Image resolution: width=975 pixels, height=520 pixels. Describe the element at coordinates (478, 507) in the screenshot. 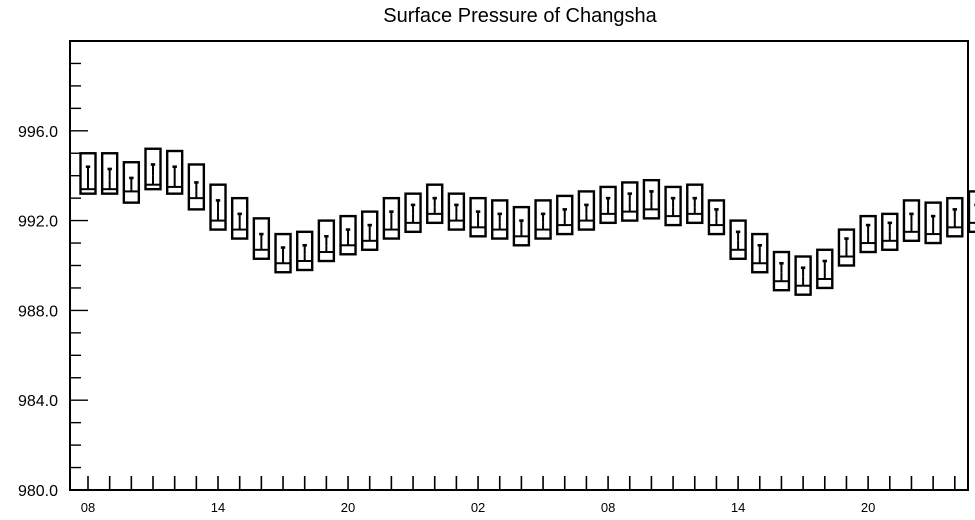

I see `x-tick-label: 02` at that location.